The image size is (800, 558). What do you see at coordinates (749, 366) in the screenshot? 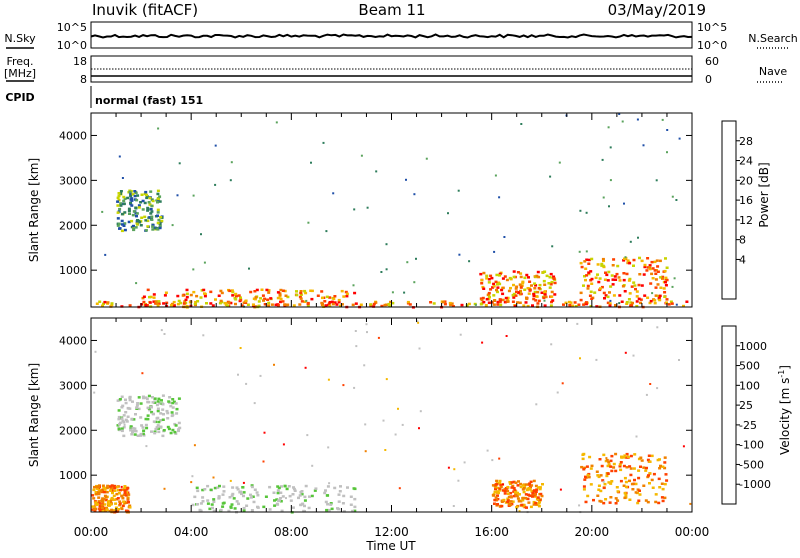
I see `velocity-colorbar-tick: 500` at bounding box center [749, 366].